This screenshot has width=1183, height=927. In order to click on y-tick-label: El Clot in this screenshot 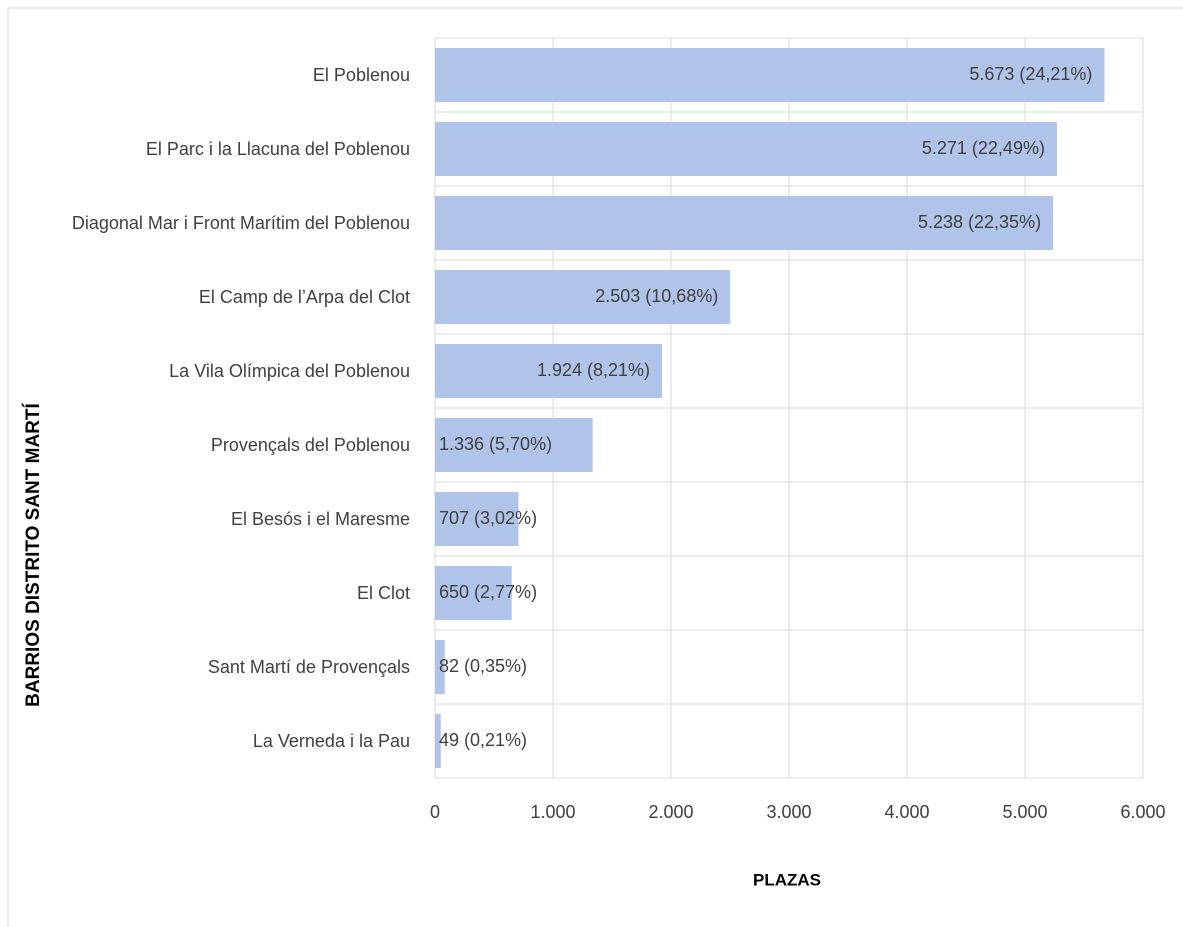, I will do `click(383, 593)`.